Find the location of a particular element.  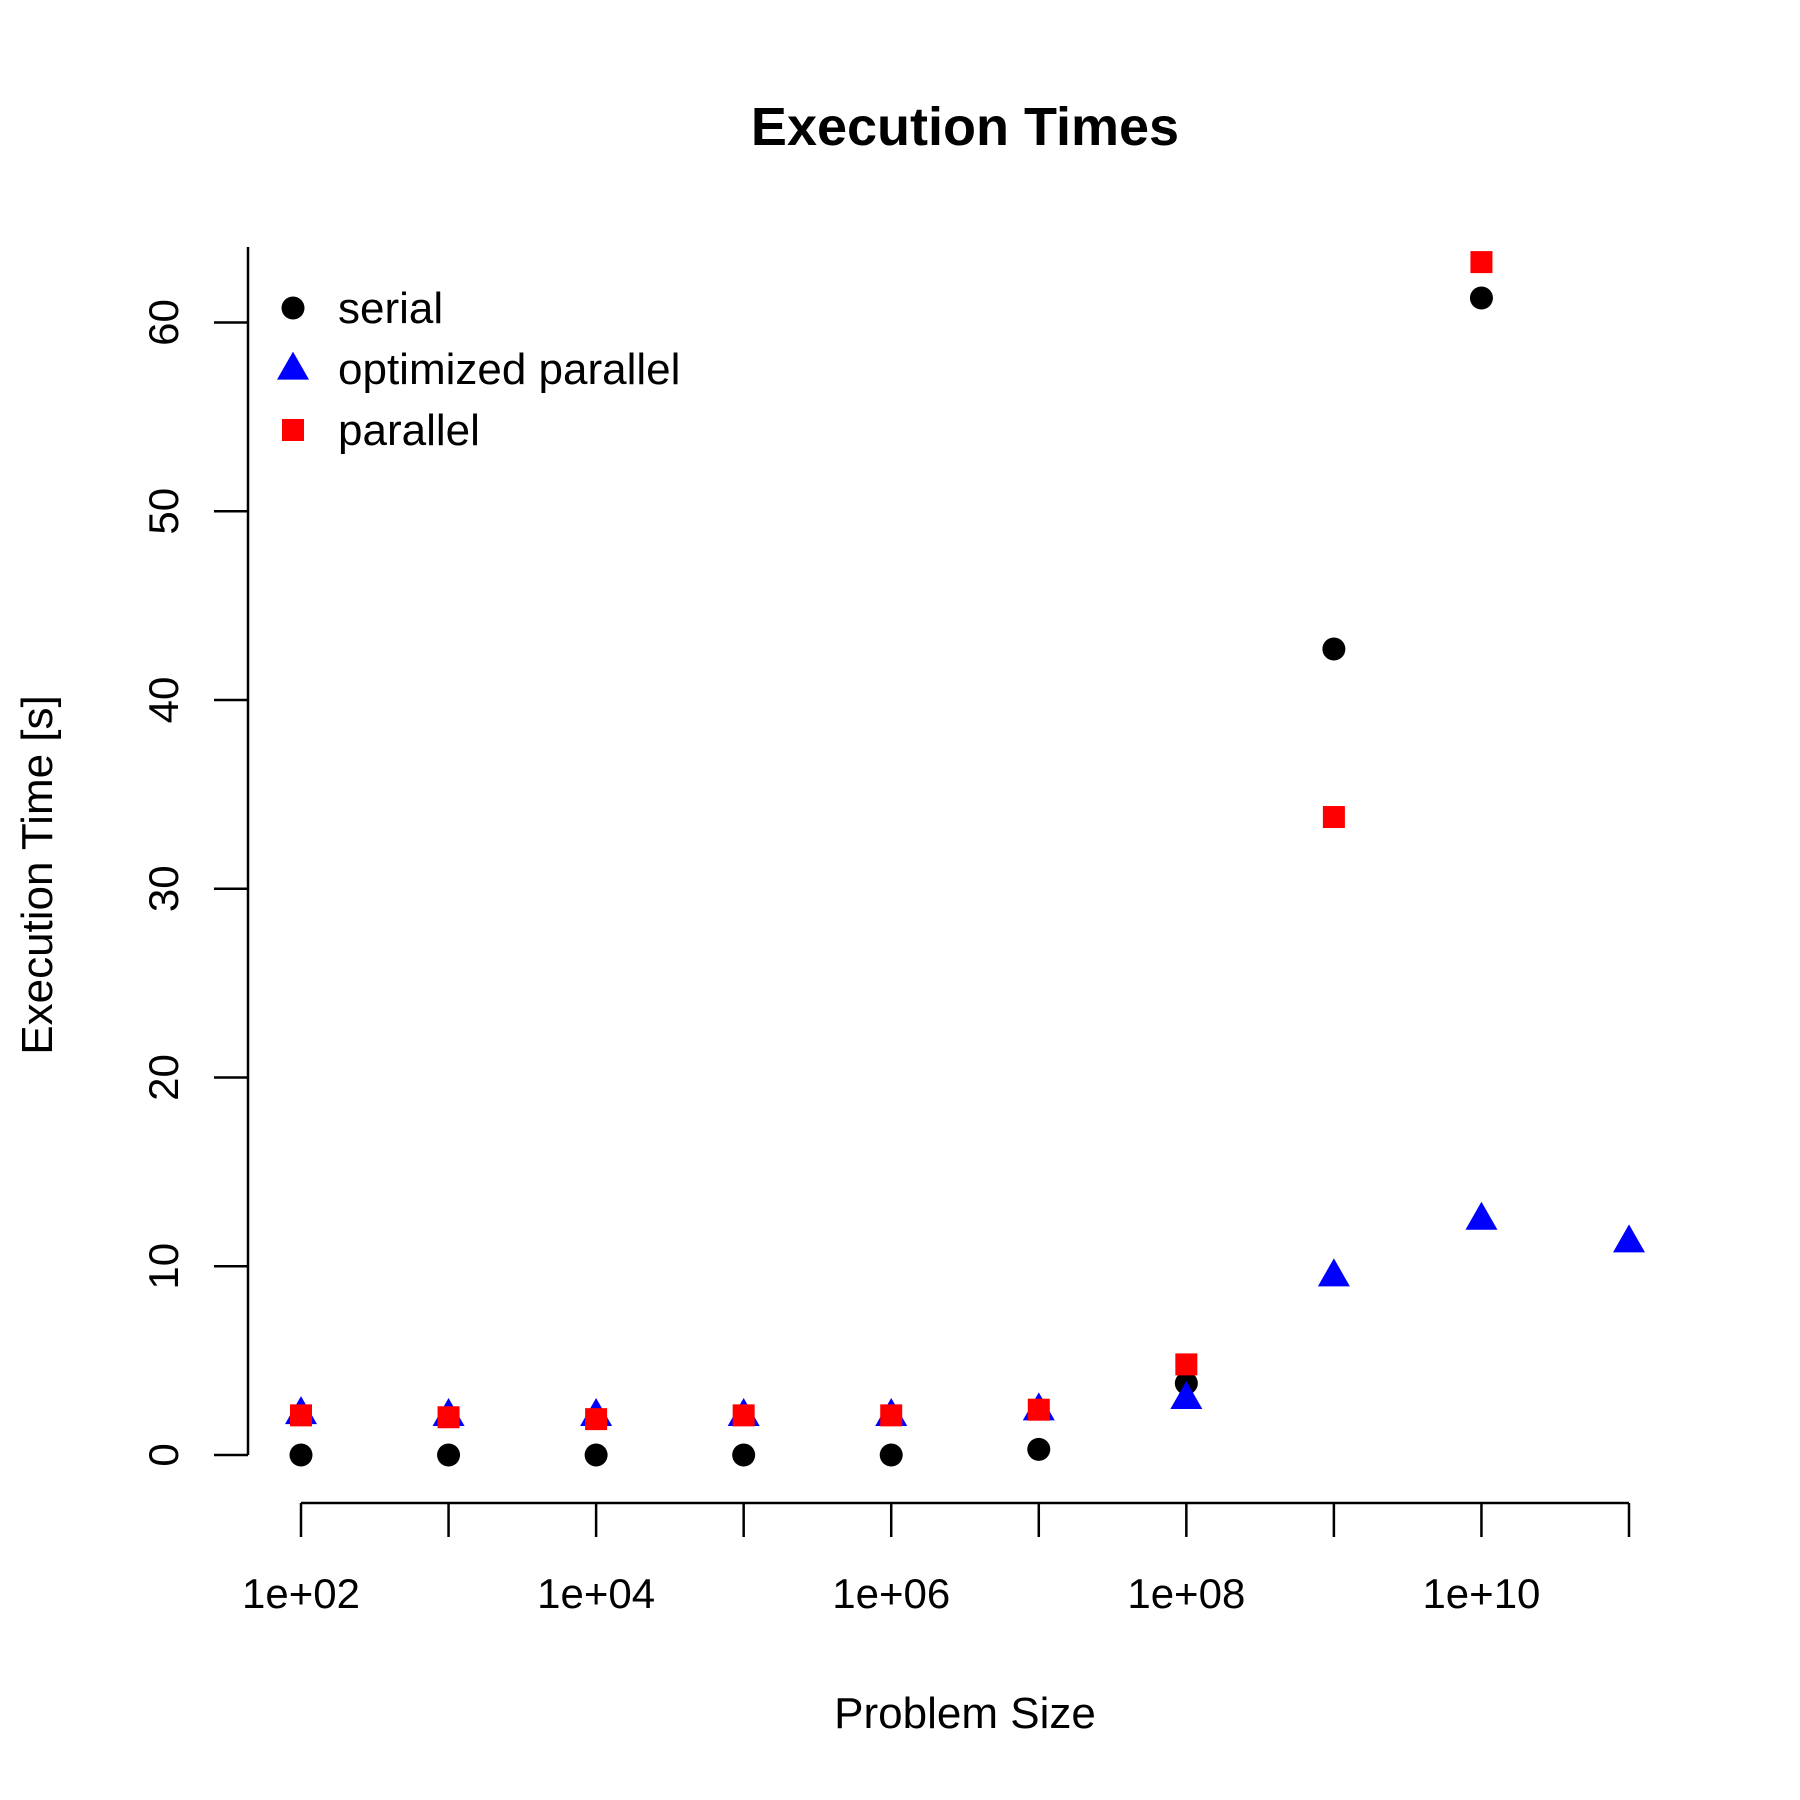

y-tick-label: 40 is located at coordinates (163, 700).